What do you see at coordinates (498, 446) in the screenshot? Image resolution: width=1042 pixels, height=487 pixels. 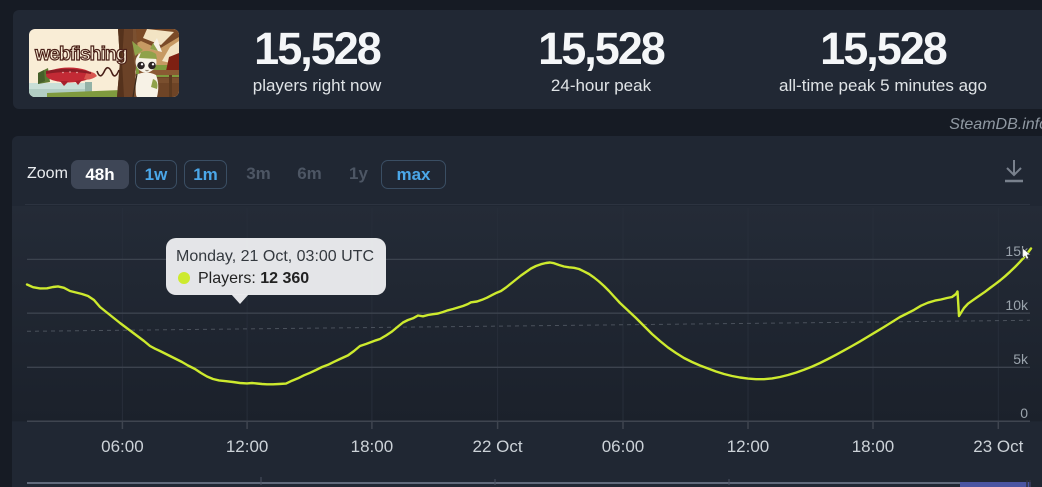 I see `svg-text: 22 Oct` at bounding box center [498, 446].